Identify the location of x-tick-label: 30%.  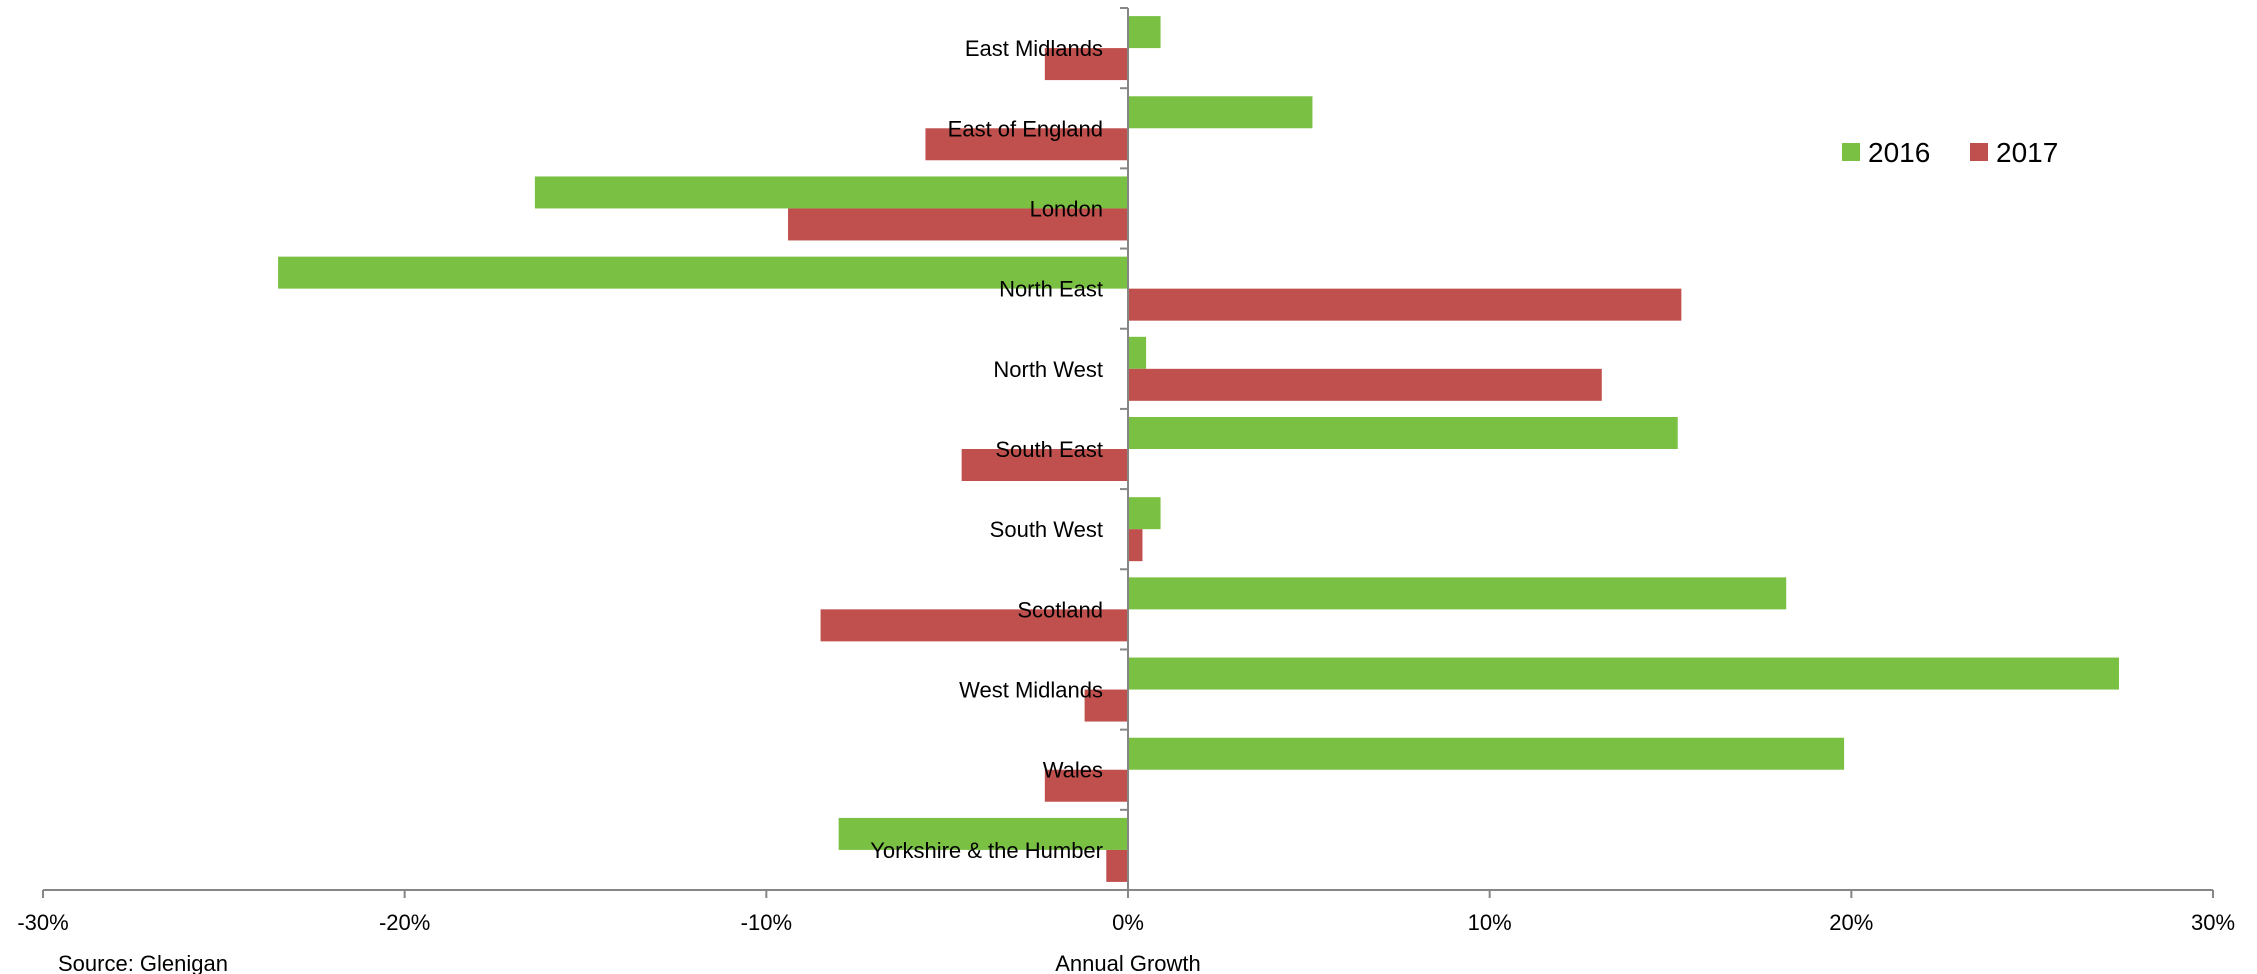
(2213, 922).